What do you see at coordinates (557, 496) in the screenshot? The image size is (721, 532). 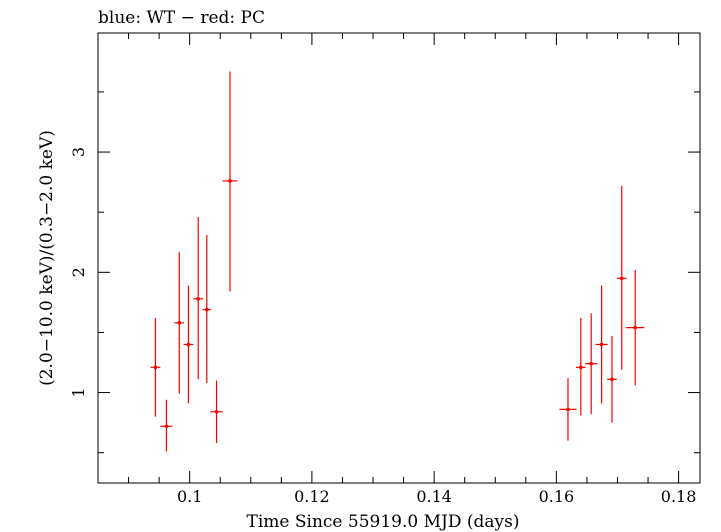 I see `x-tick-label: 0.16` at bounding box center [557, 496].